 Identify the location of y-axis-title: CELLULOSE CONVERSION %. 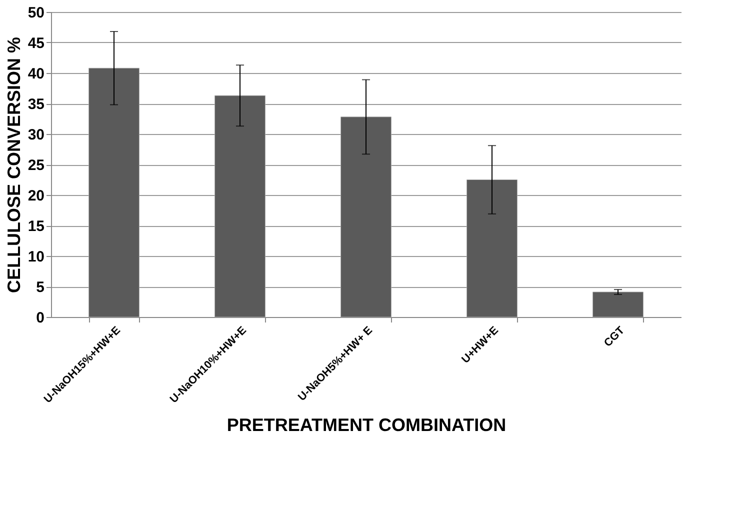
(14, 165).